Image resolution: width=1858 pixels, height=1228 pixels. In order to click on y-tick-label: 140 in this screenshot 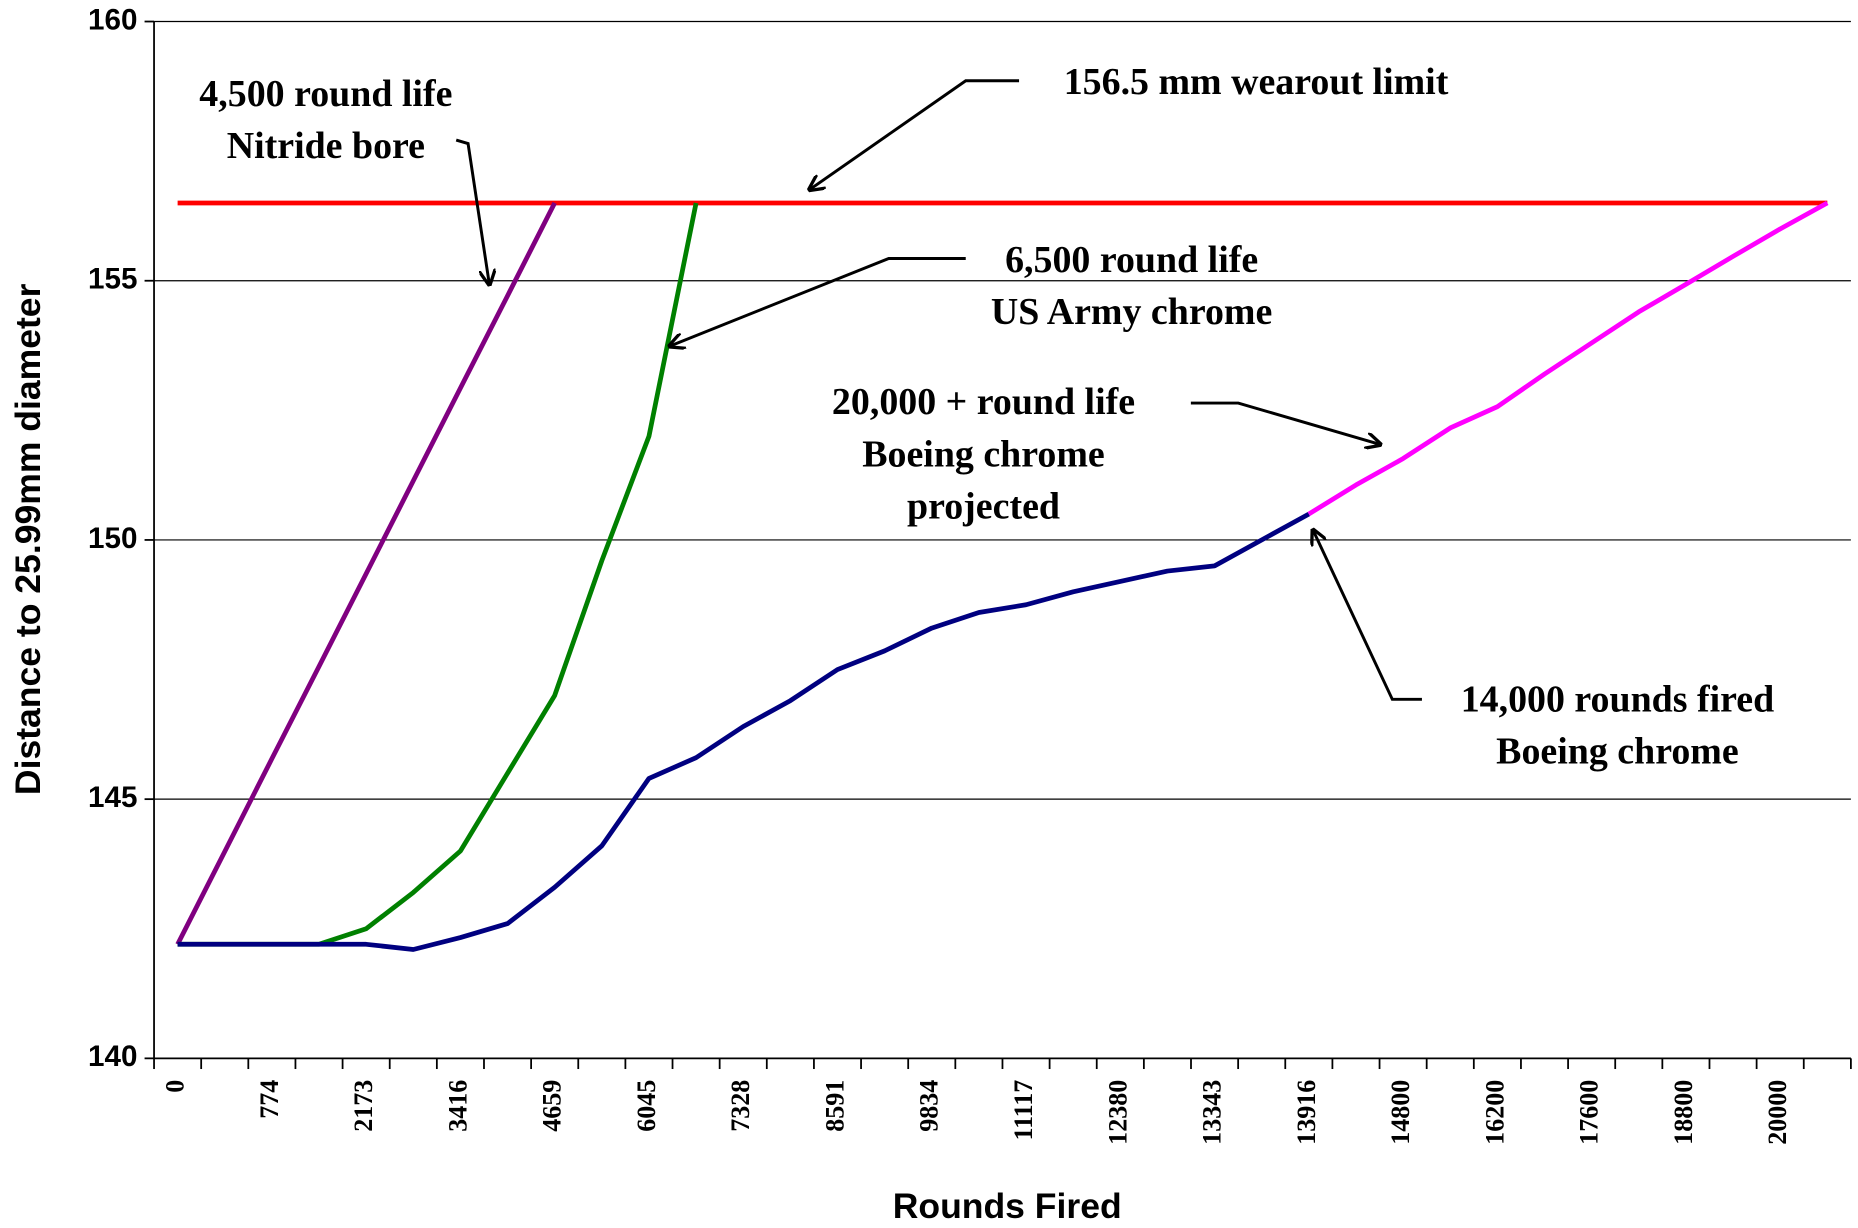, I will do `click(112, 1056)`.